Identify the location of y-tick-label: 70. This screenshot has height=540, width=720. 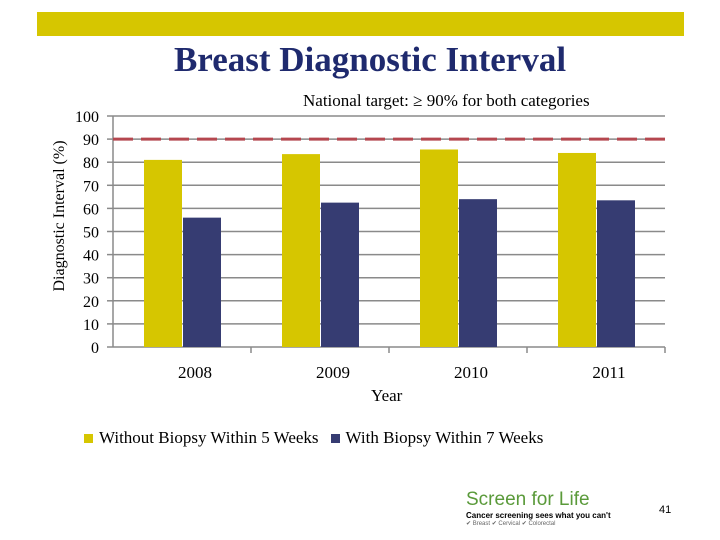
(91, 186).